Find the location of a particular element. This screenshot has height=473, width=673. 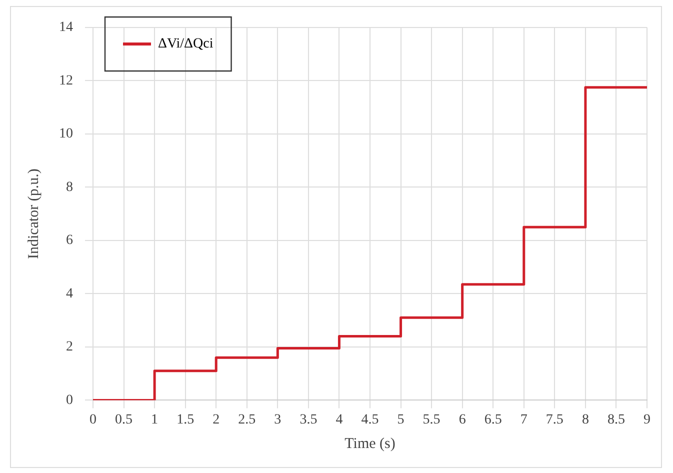

x-tick-label: 7.5 is located at coordinates (555, 420).